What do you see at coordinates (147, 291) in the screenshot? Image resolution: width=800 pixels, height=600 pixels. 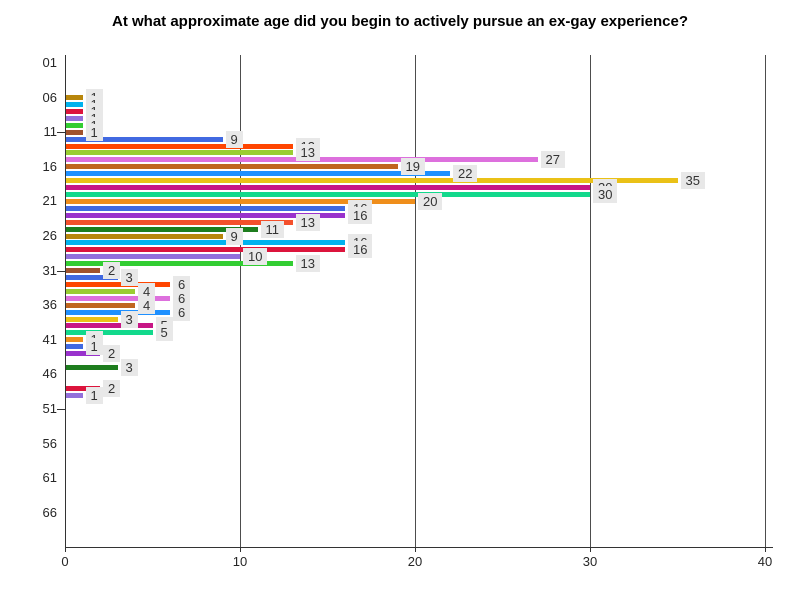 I see `value-label-age-34: 4` at bounding box center [147, 291].